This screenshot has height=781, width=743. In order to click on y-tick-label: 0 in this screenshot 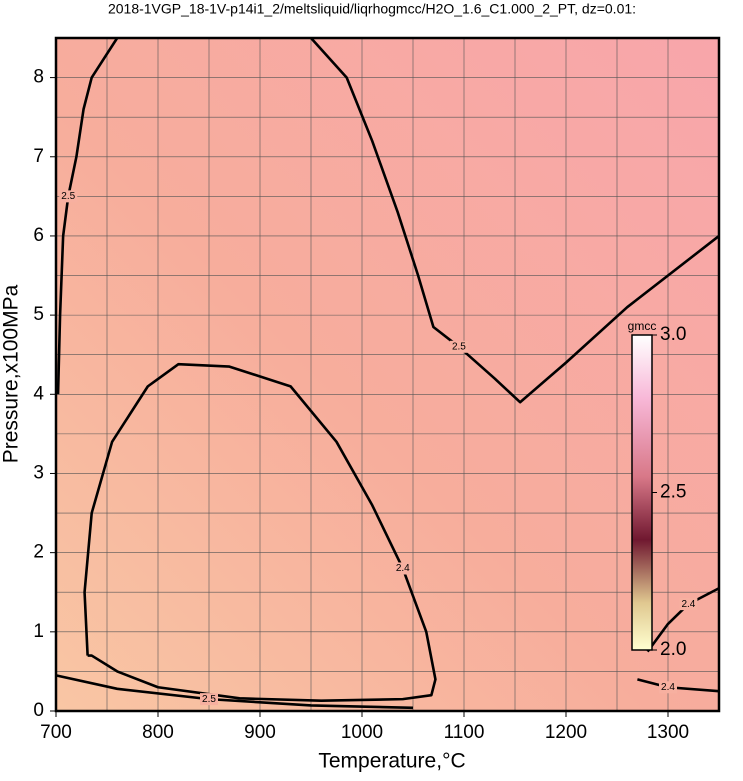, I will do `click(38, 710)`.